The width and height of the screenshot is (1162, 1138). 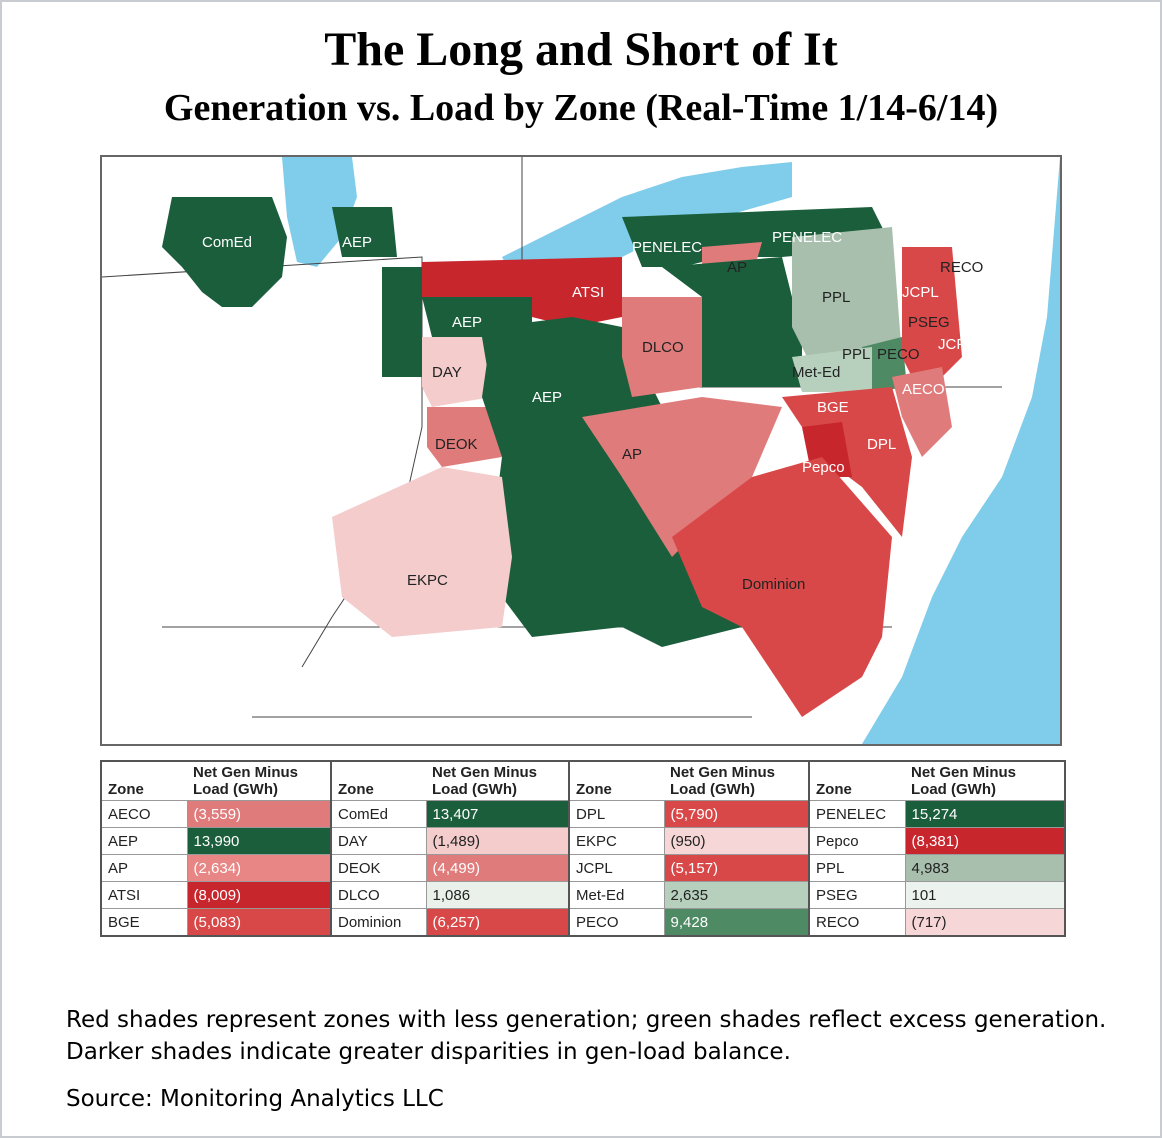 What do you see at coordinates (402, 322) in the screenshot?
I see `zone-aep-indiana` at bounding box center [402, 322].